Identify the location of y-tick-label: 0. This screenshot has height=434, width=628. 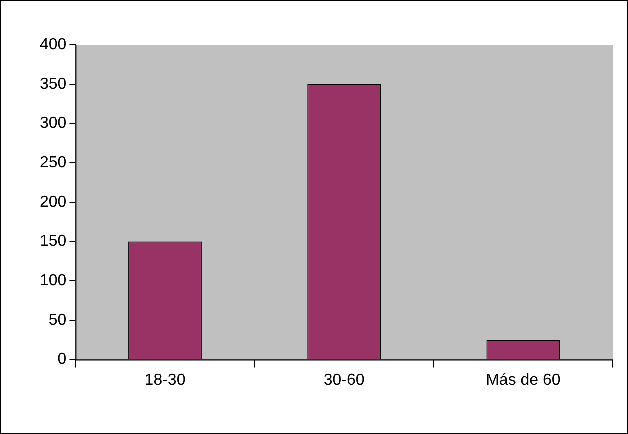
(62, 359).